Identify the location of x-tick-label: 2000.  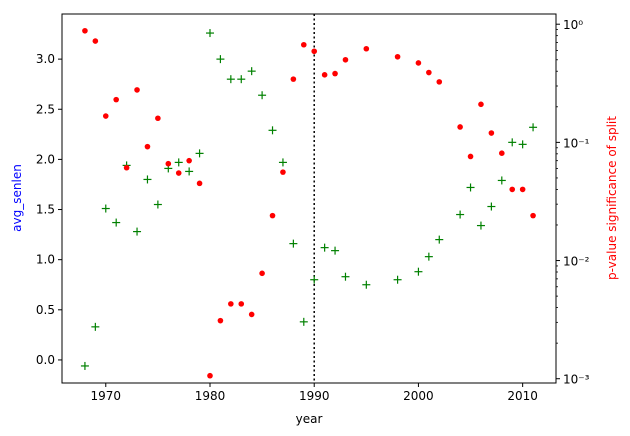
(418, 396).